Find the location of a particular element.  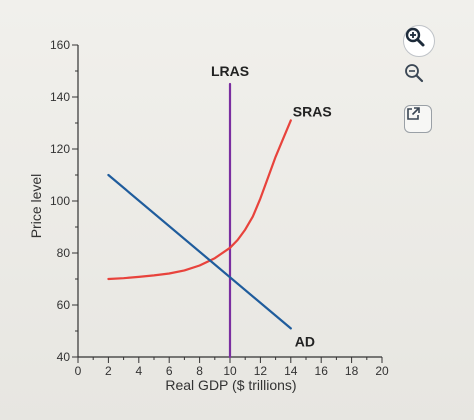

y-tick-label: 120 is located at coordinates (60, 149).